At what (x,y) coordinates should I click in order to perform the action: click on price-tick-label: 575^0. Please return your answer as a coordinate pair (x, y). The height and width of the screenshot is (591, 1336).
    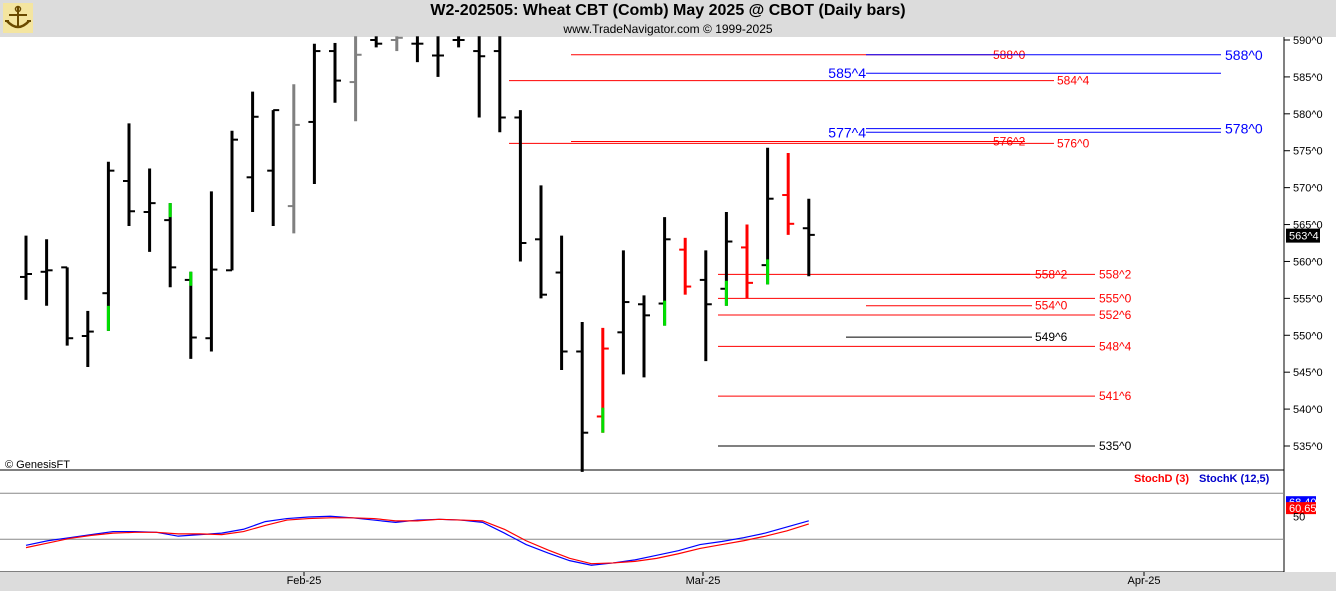
    Looking at the image, I should click on (1308, 152).